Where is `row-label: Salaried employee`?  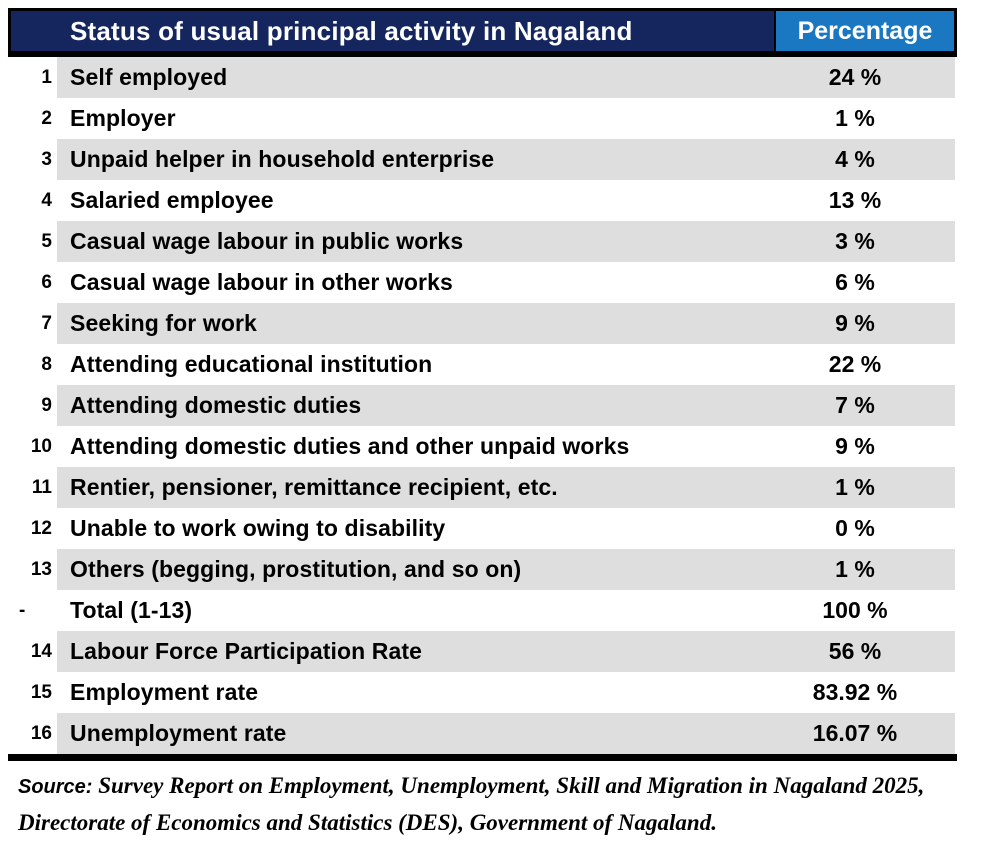 row-label: Salaried employee is located at coordinates (172, 200).